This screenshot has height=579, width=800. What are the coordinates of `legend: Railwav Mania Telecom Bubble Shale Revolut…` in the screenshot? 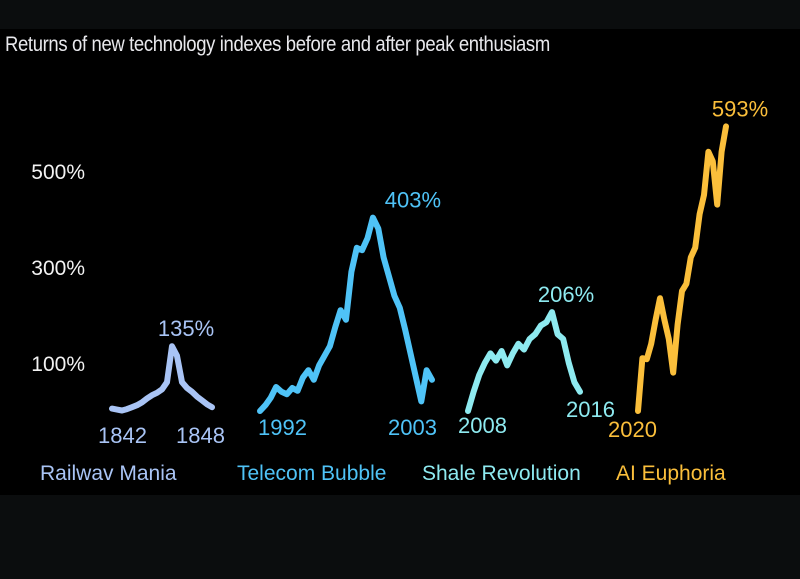 It's located at (383, 473).